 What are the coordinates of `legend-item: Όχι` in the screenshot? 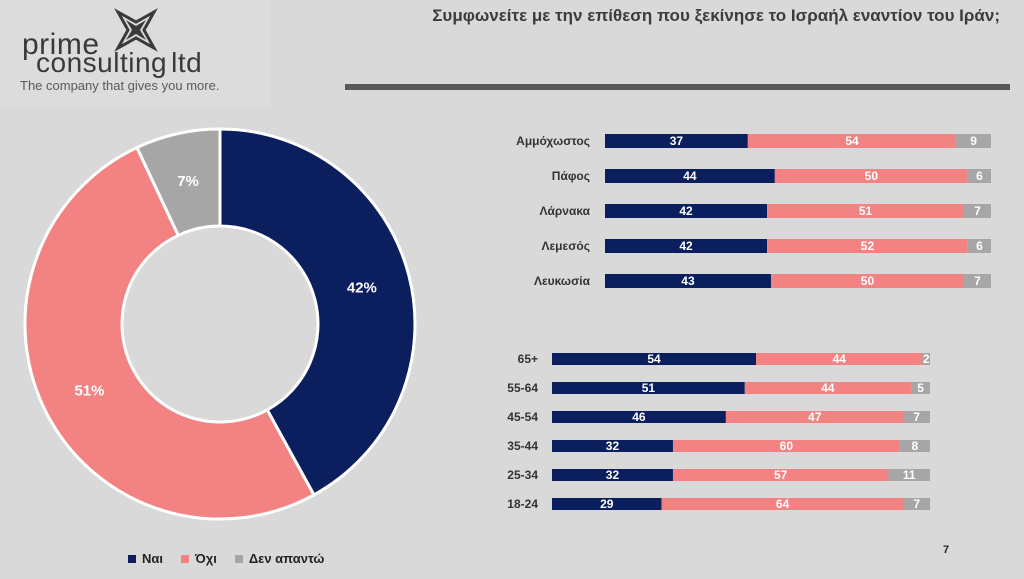 It's located at (199, 558).